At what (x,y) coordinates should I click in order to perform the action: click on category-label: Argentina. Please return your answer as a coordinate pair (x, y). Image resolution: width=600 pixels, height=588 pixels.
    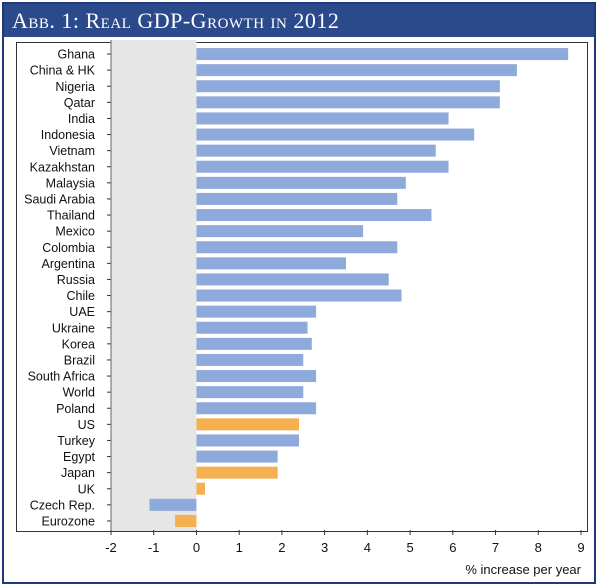
    Looking at the image, I should click on (68, 264).